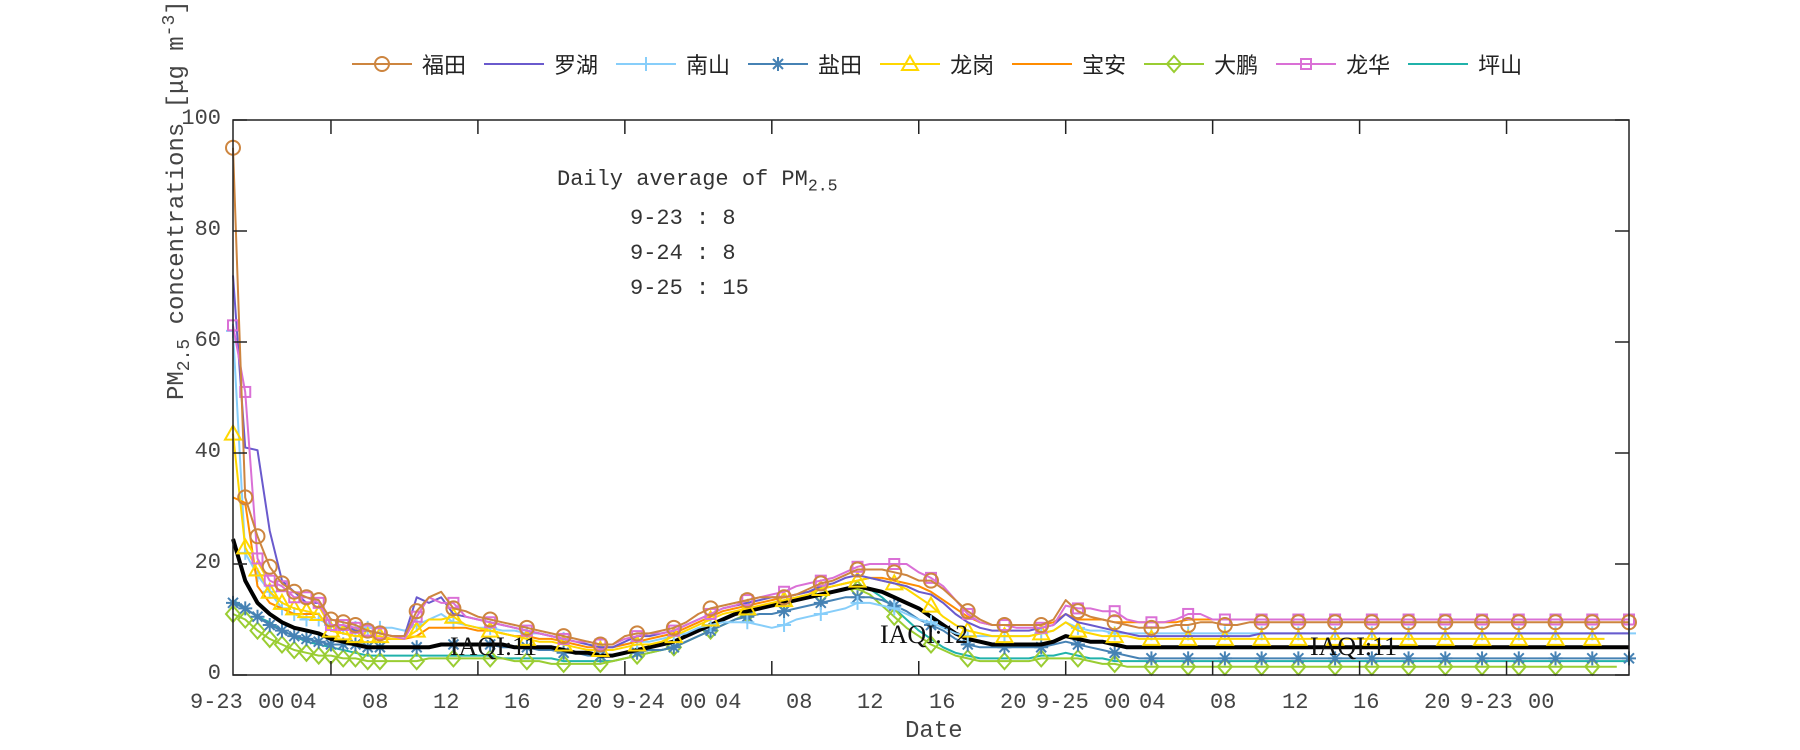 Image resolution: width=1800 pixels, height=750 pixels. I want to click on x-axis-label: Date, so click(934, 731).